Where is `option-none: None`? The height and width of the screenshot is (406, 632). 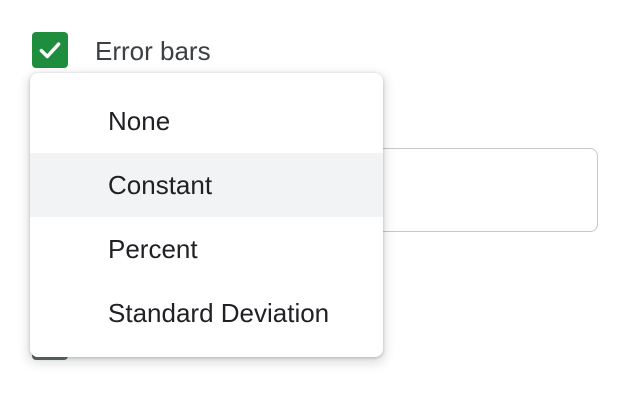
option-none: None is located at coordinates (139, 120).